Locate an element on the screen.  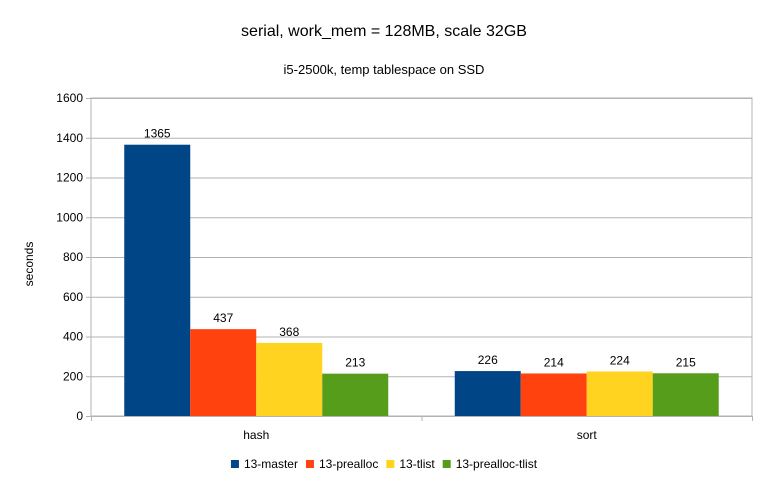
y-tick-label: 600 is located at coordinates (73, 297).